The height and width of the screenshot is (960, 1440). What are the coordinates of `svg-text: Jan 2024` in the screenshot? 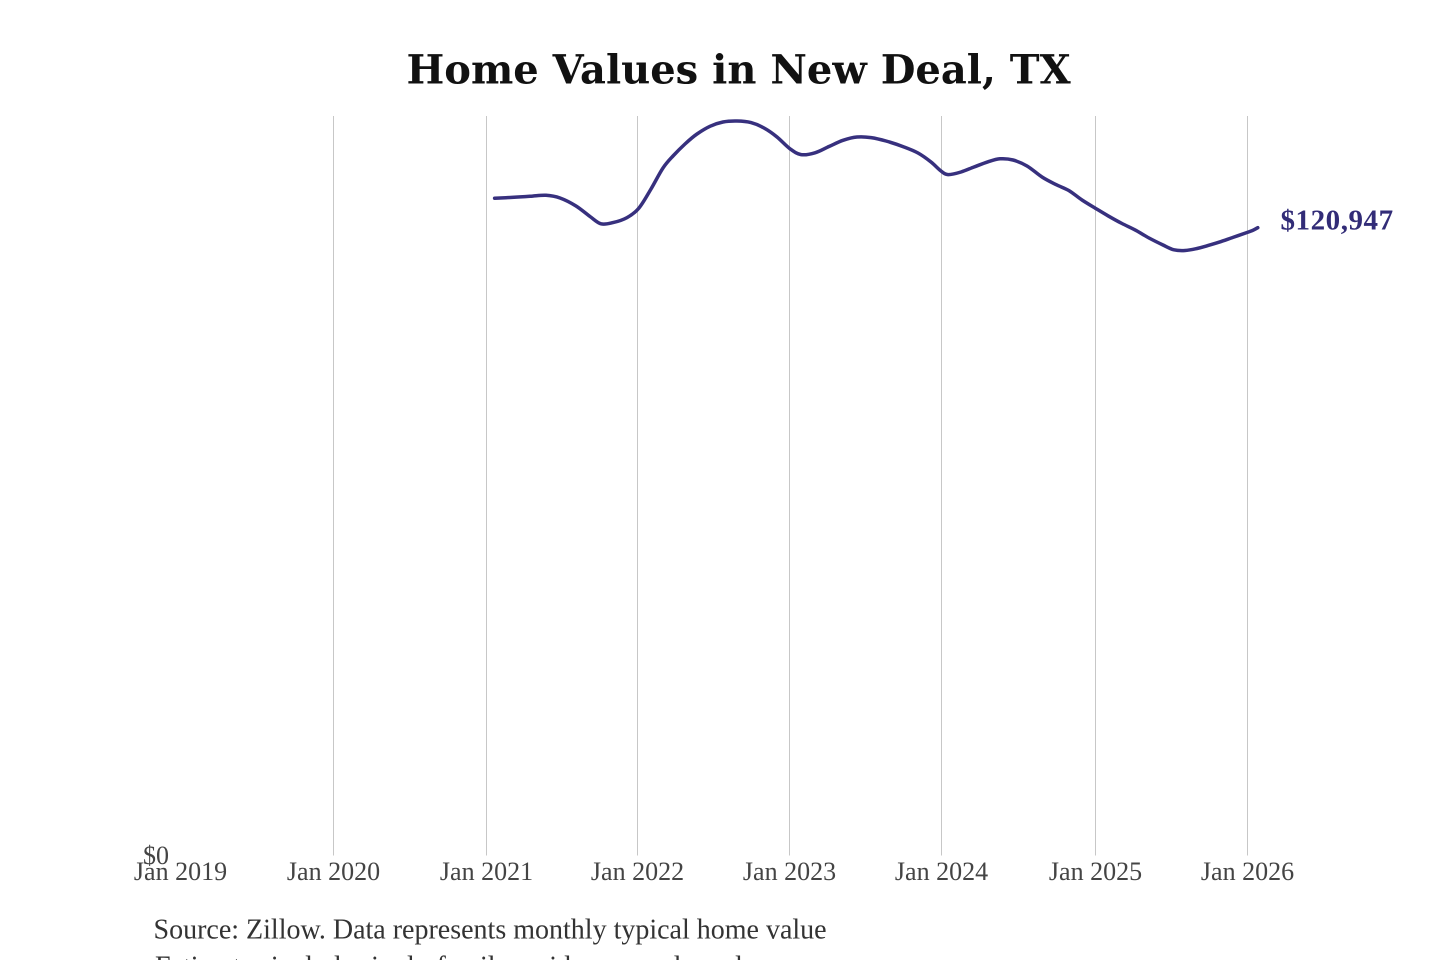 It's located at (941, 871).